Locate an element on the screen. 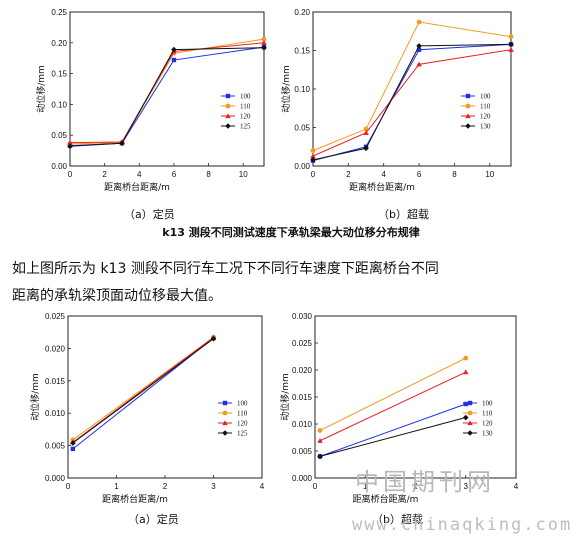 This screenshot has height=537, width=582. caption-b-top: （b）超载 is located at coordinates (403, 214).